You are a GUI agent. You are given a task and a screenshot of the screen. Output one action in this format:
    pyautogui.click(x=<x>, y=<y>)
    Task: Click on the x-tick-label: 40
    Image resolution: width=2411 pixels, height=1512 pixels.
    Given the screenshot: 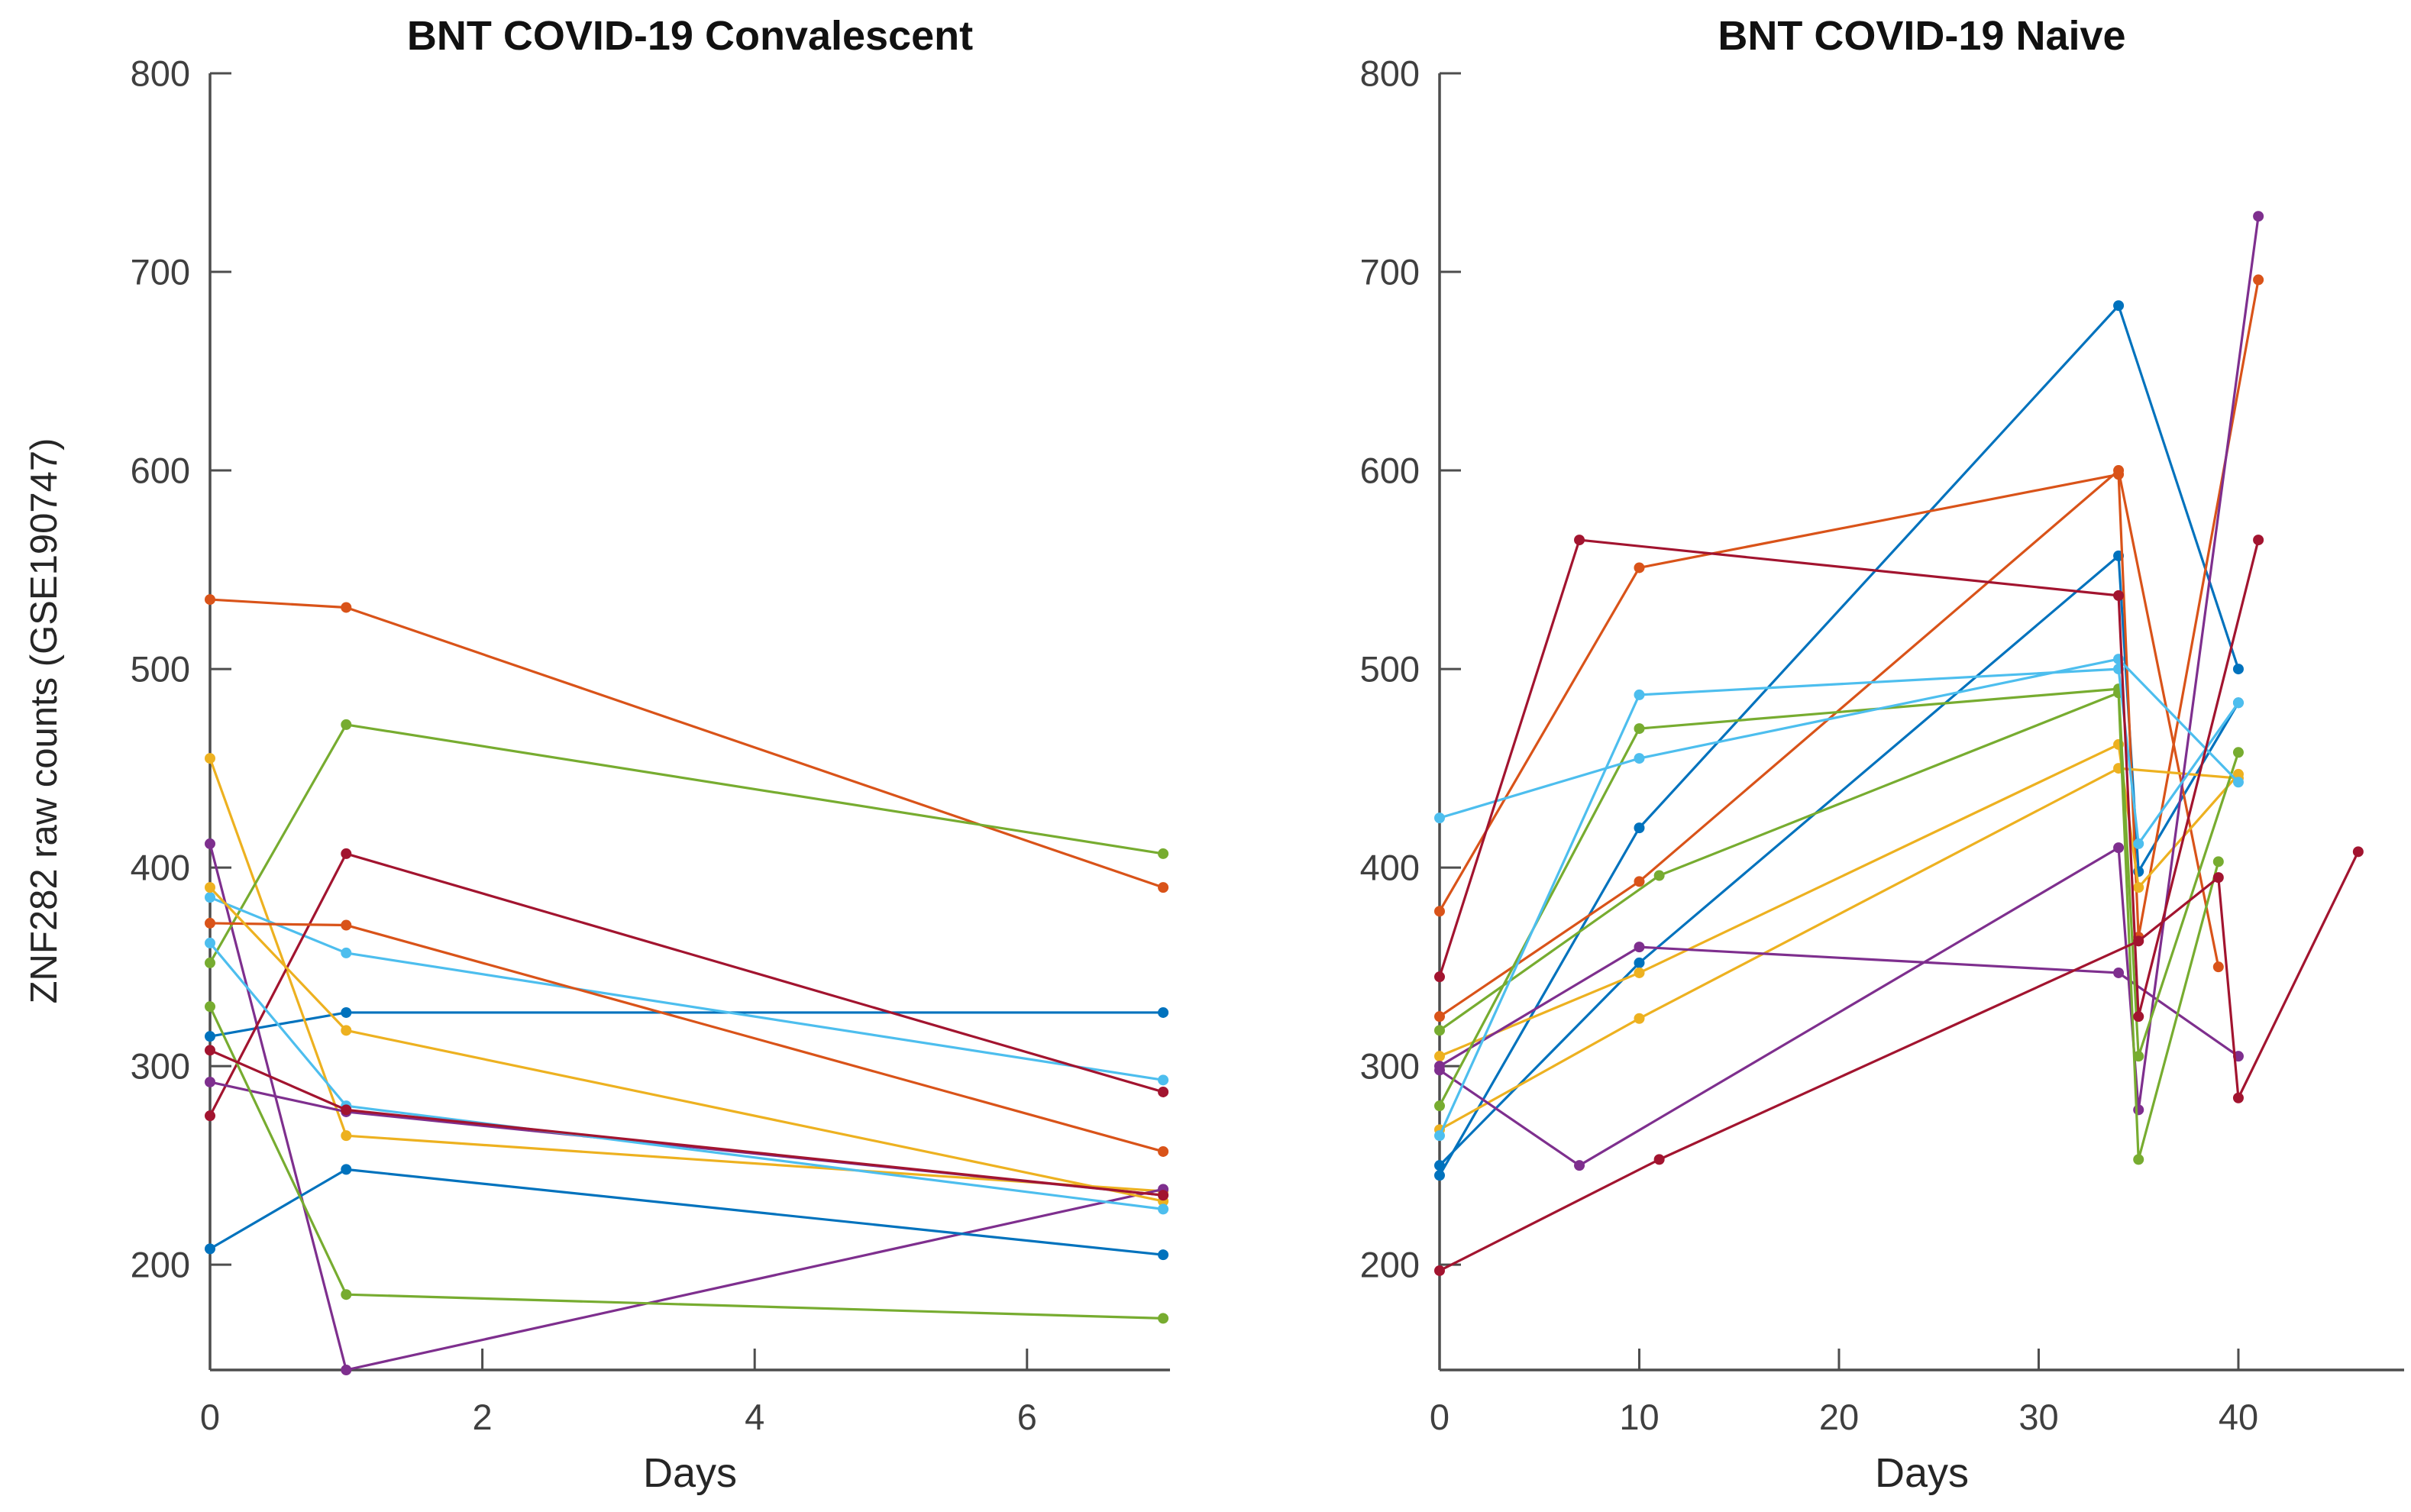 What is the action you would take?
    pyautogui.click(x=2238, y=1417)
    